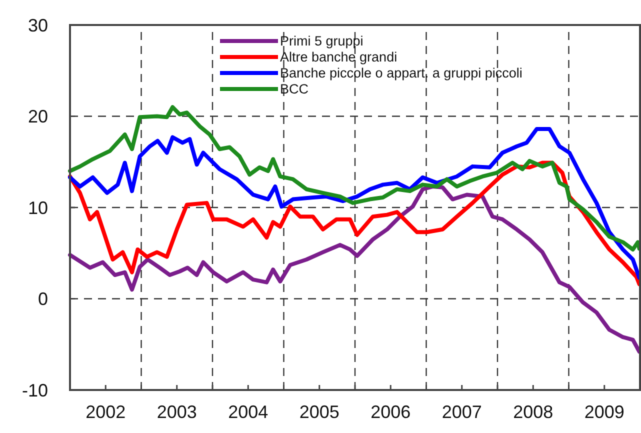 The image size is (641, 433). I want to click on legend-label: Primi 5 gruppi, so click(322, 41).